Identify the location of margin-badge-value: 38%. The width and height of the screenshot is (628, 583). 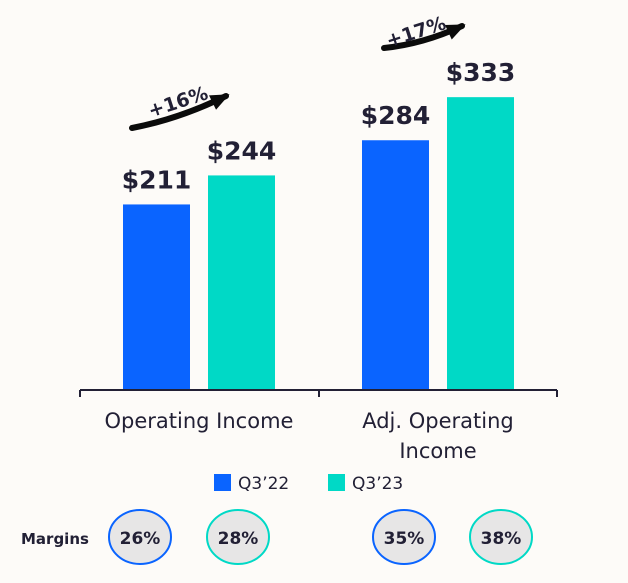
(501, 539).